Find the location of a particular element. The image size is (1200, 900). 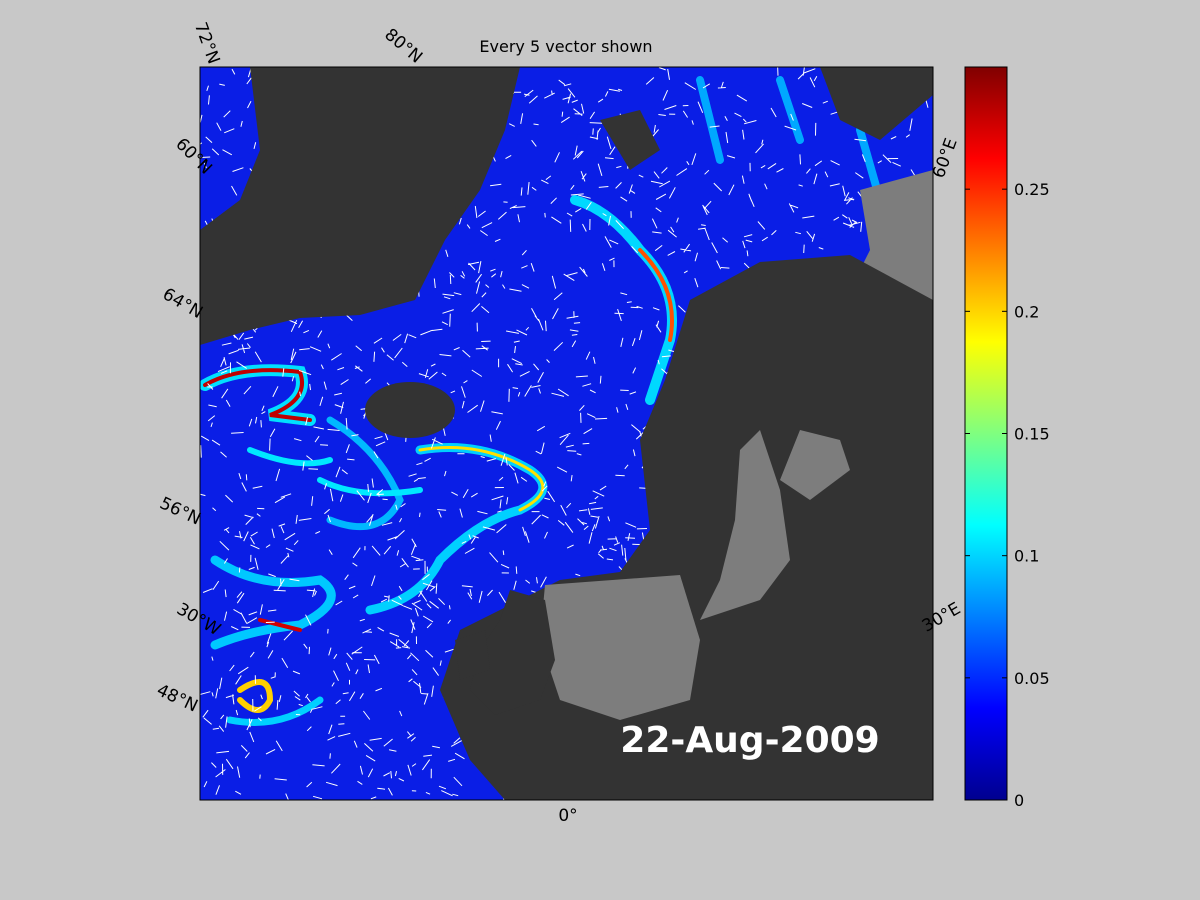

colorbar-tick-label: 0.25 is located at coordinates (1032, 189).